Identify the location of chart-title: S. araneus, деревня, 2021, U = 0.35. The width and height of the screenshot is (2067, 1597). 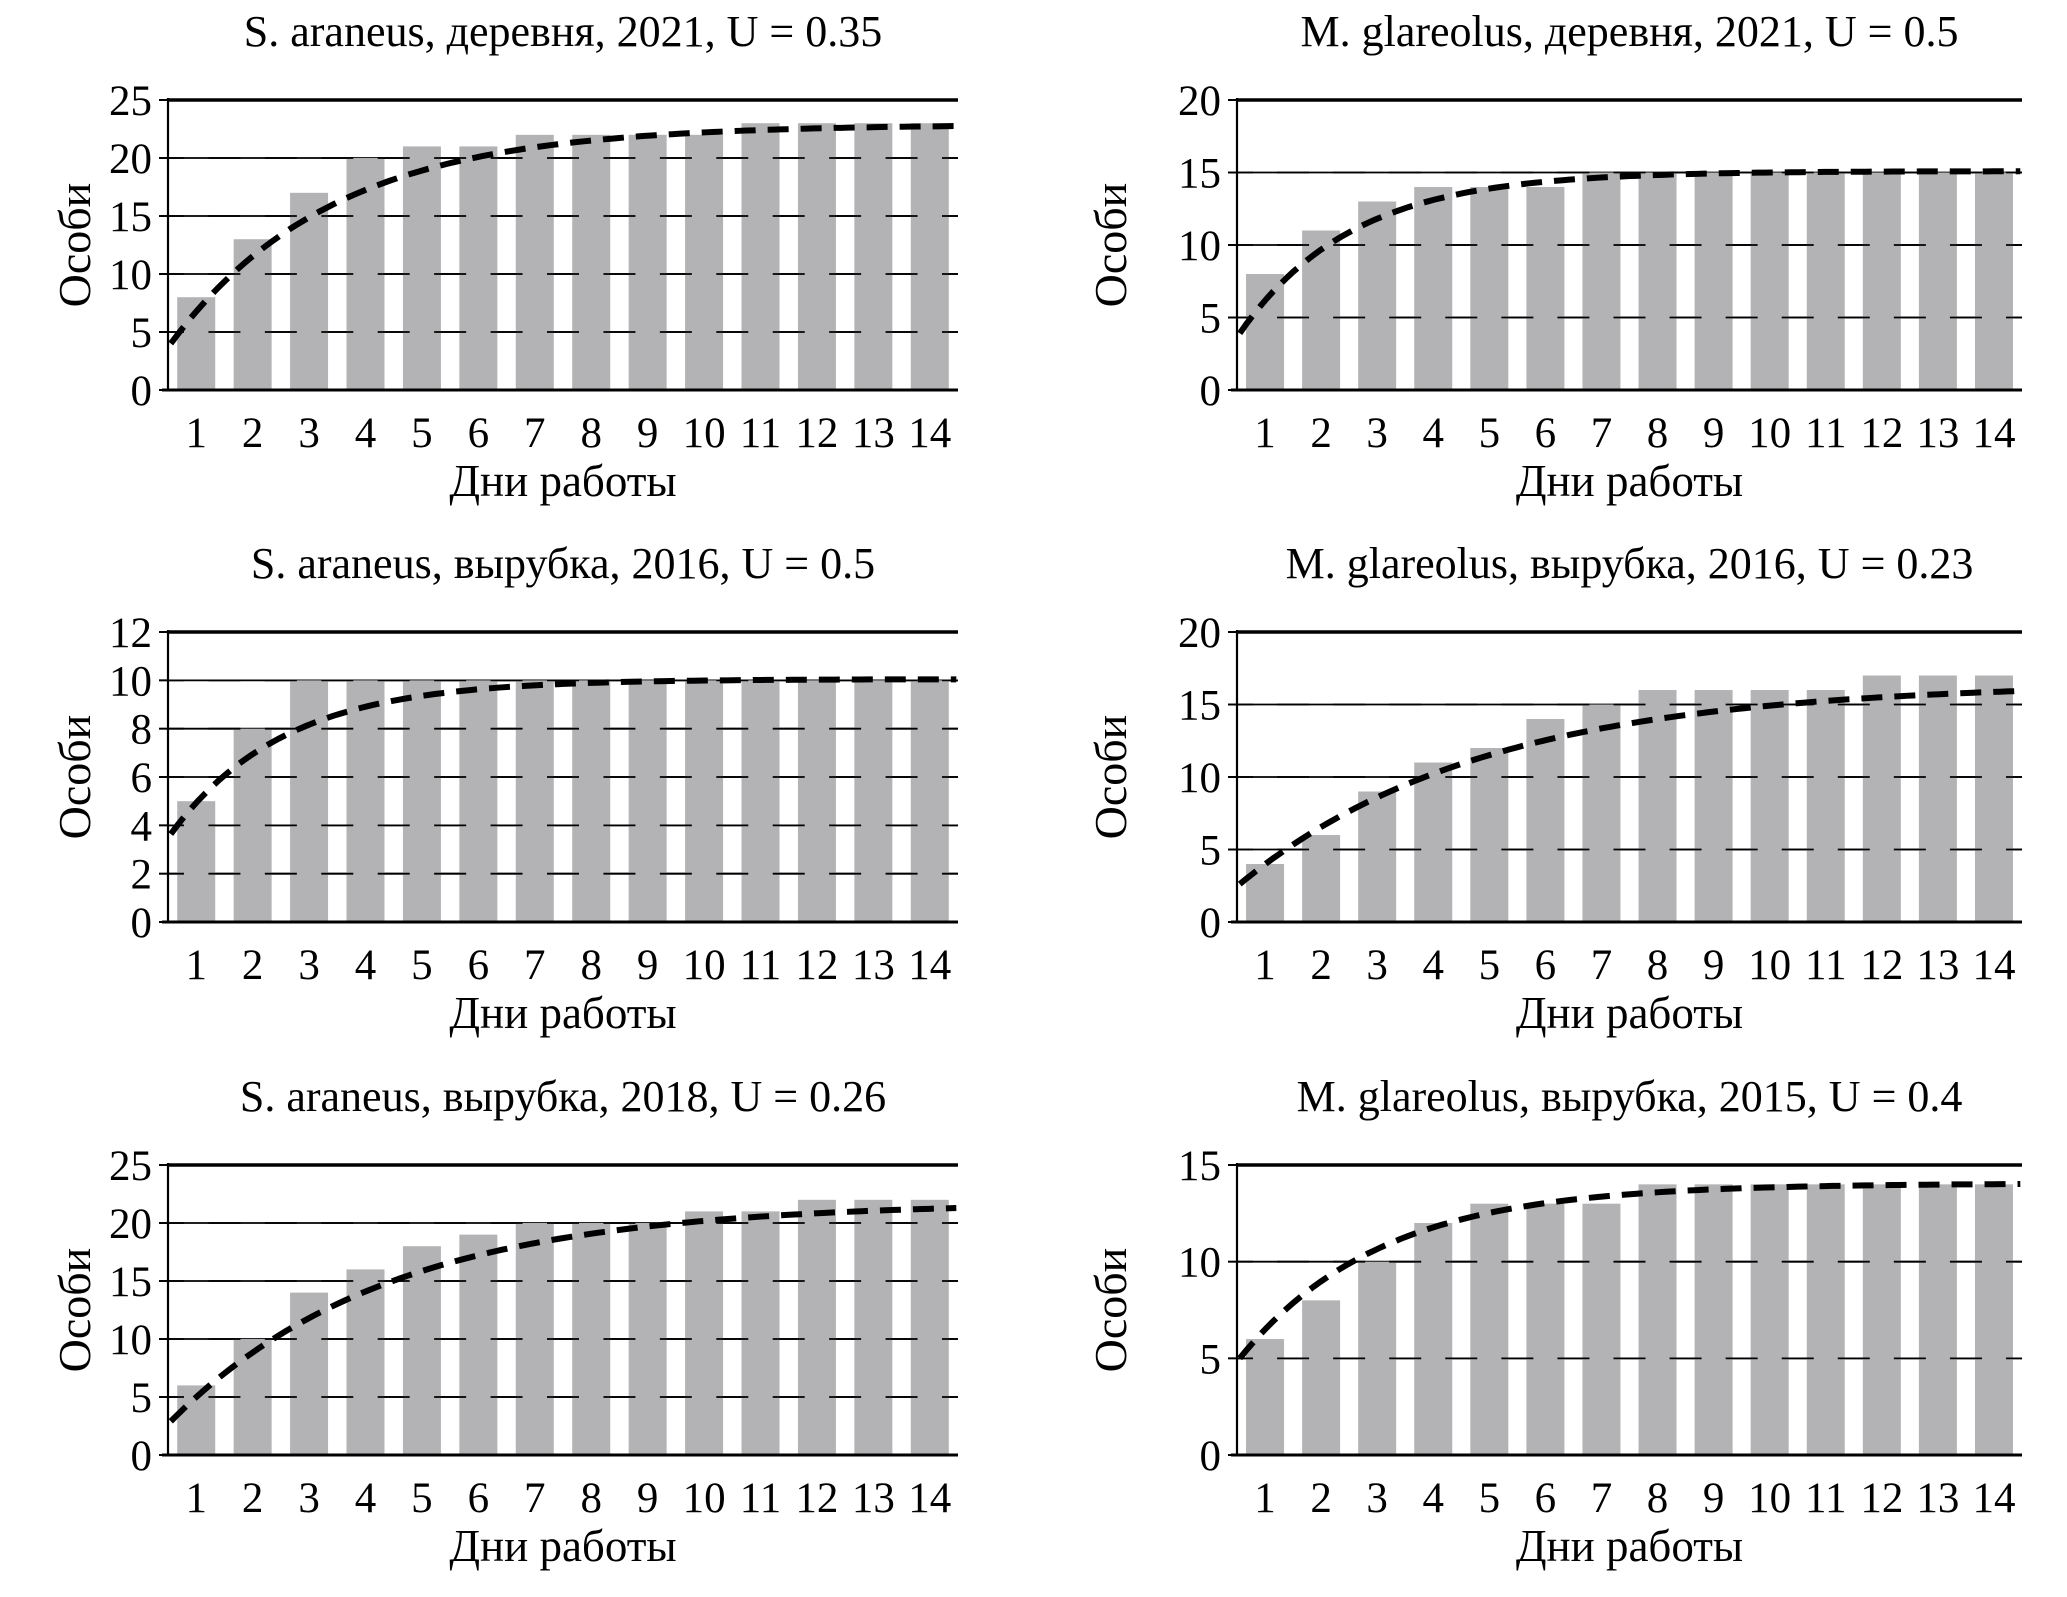
(563, 31).